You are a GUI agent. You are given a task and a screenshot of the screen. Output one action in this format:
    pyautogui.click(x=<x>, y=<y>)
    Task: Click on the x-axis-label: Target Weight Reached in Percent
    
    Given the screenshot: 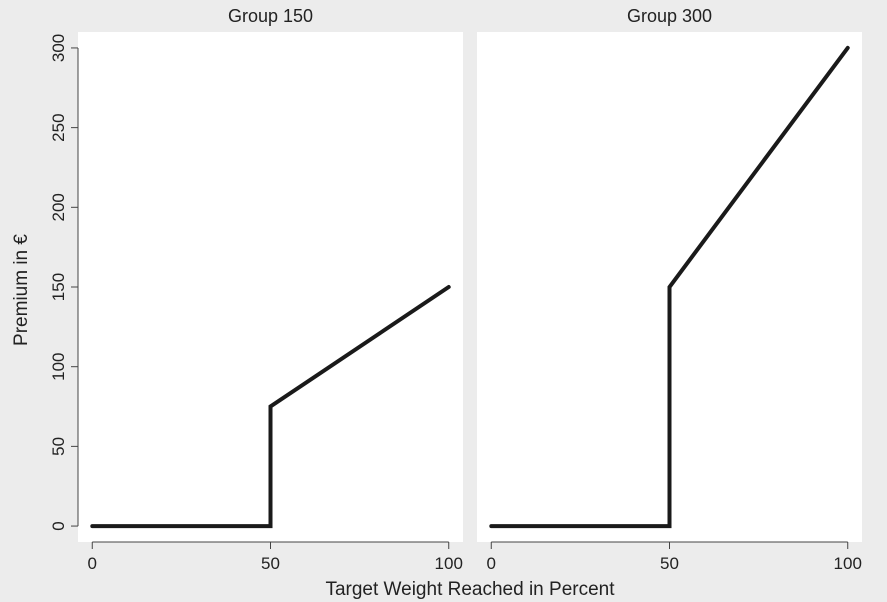 What is the action you would take?
    pyautogui.click(x=470, y=589)
    